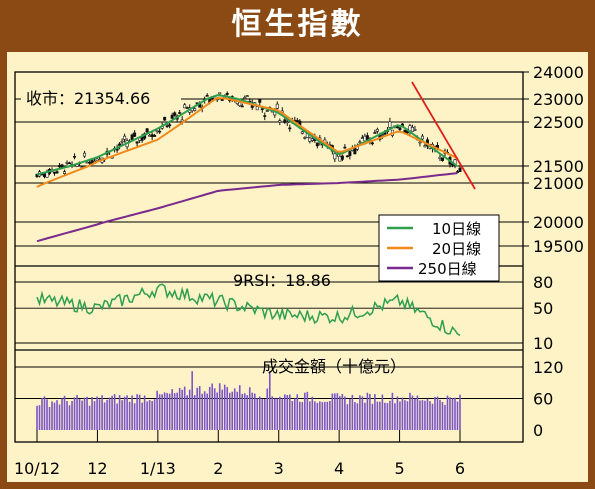  What do you see at coordinates (543, 399) in the screenshot?
I see `volume-tick-label-1: 60` at bounding box center [543, 399].